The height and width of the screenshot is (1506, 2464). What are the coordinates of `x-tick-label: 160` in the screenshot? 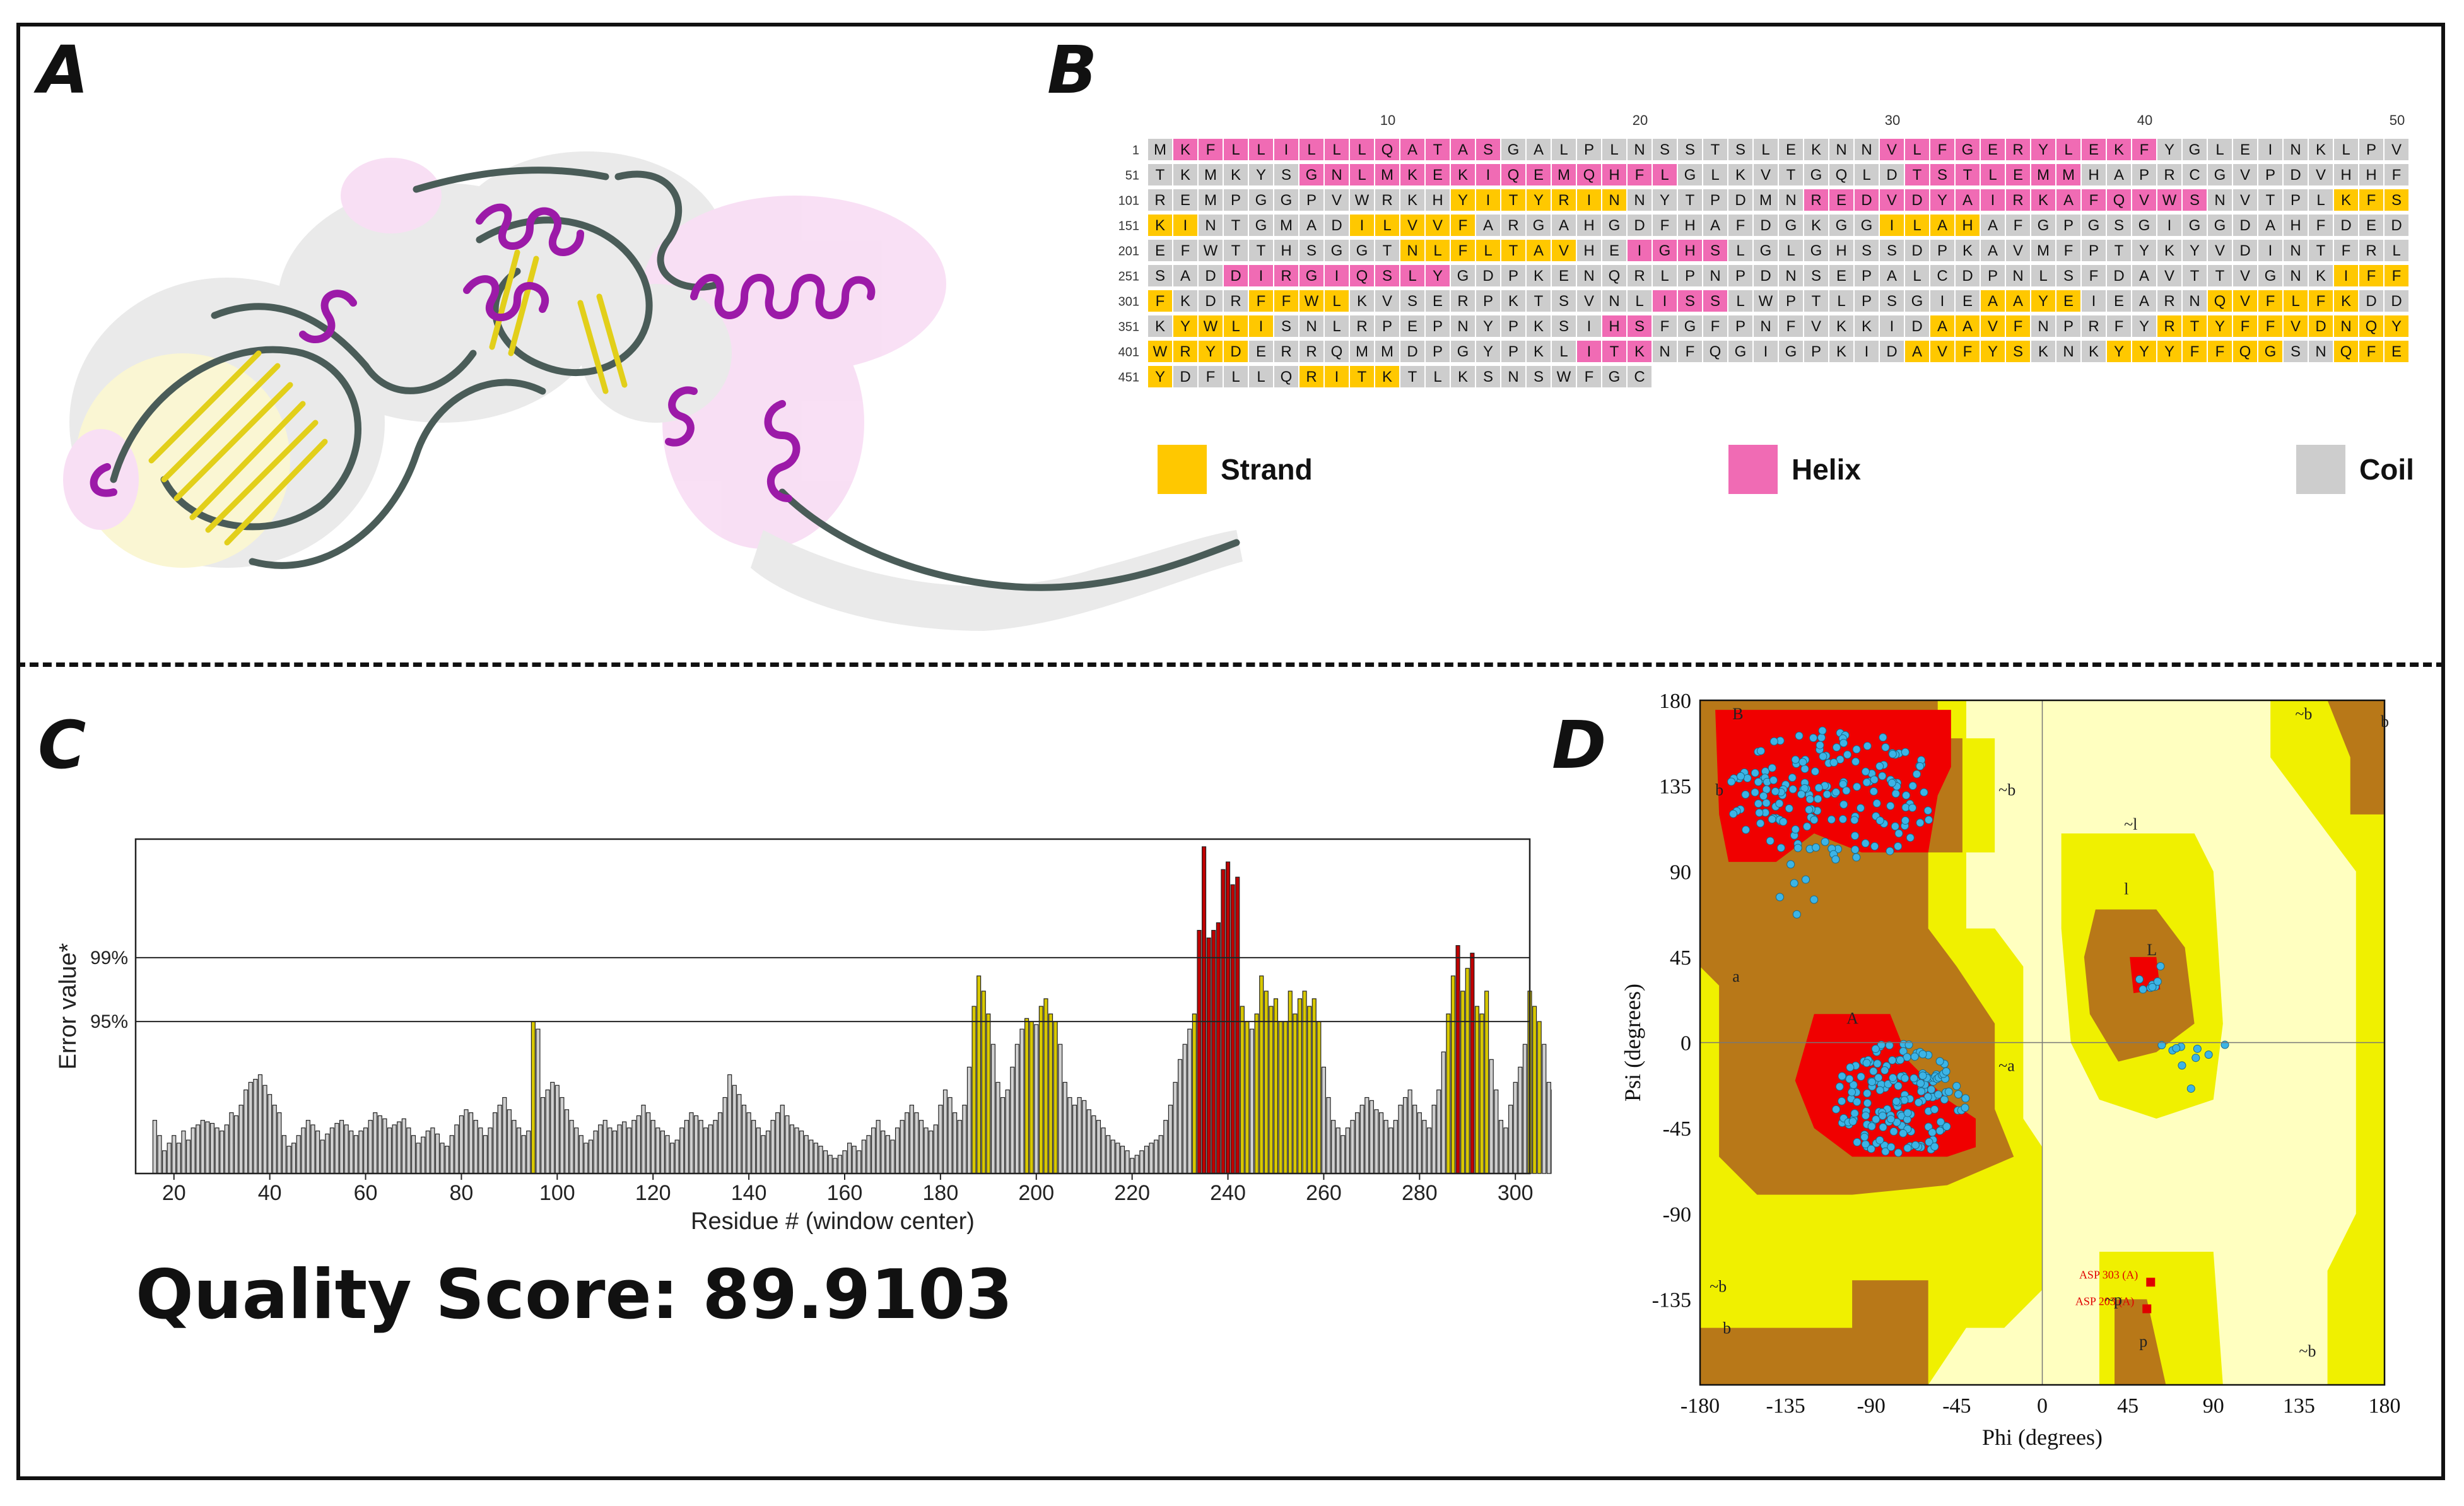 It's located at (845, 1193).